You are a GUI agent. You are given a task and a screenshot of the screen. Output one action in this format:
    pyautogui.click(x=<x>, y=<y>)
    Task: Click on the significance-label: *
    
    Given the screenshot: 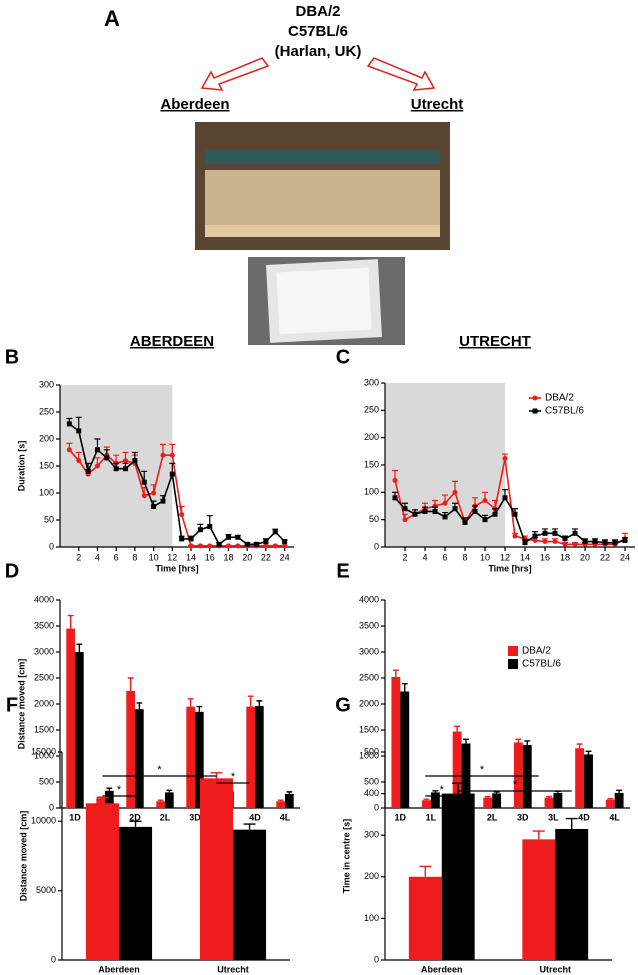 What is the action you would take?
    pyautogui.click(x=233, y=777)
    